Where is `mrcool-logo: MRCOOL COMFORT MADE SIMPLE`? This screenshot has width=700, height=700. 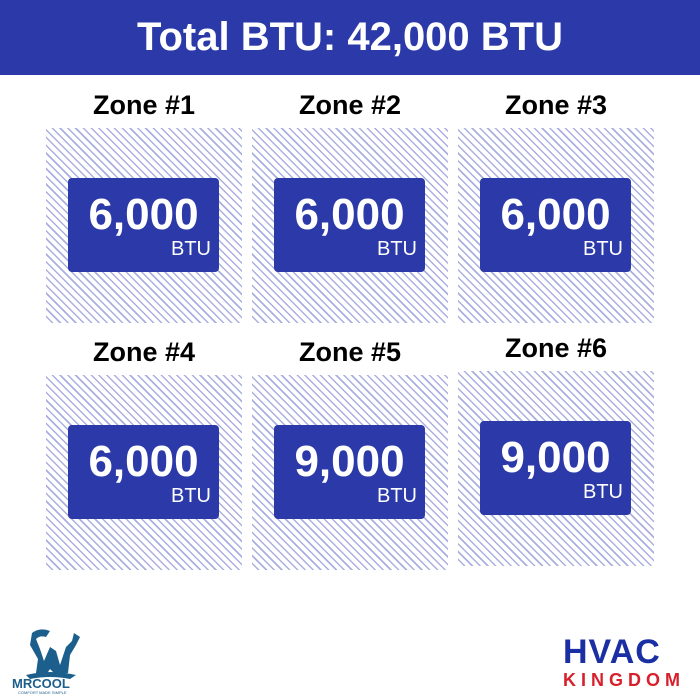 mrcool-logo: MRCOOL COMFORT MADE SIMPLE is located at coordinates (57, 660).